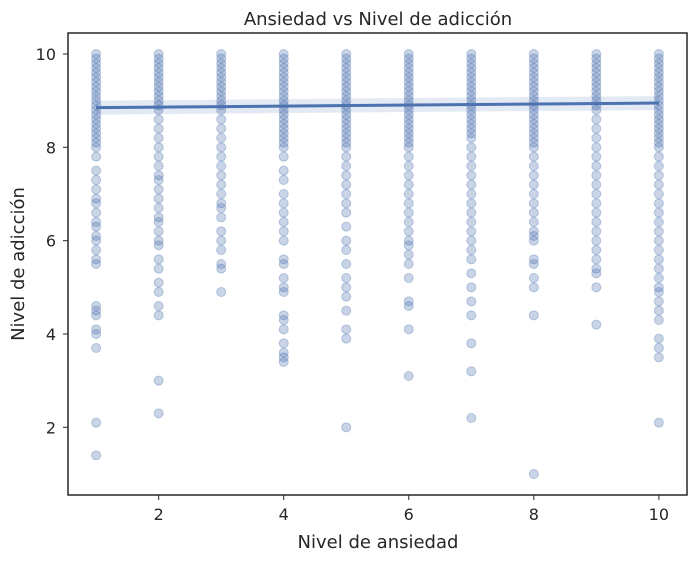 The image size is (698, 561). I want to click on x-axis-ticks: 2 4 6 8 10, so click(411, 509).